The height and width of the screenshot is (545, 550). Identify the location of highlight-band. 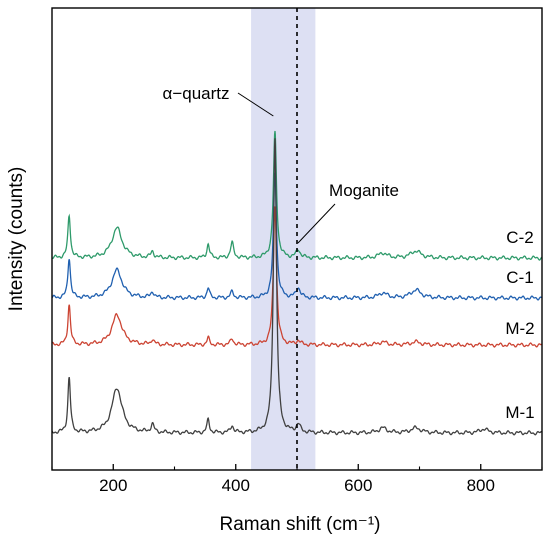
(283, 239).